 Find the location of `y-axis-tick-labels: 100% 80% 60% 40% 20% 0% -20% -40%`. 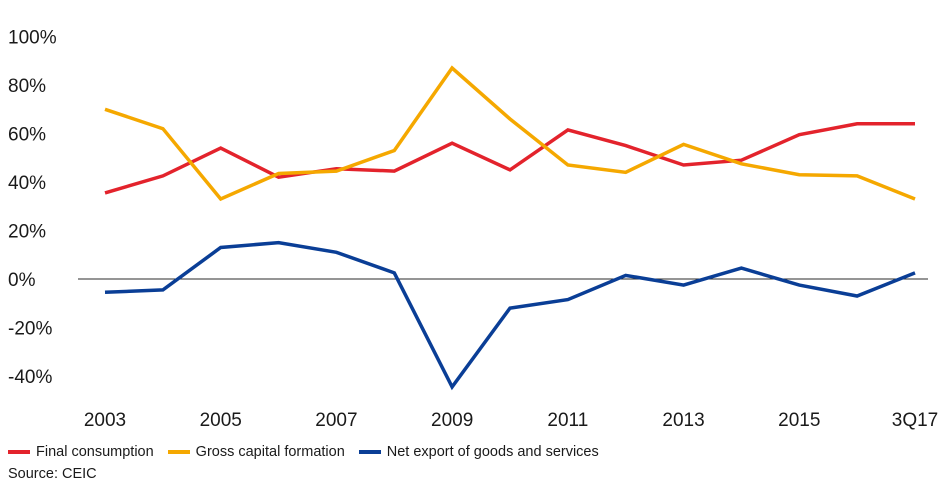

y-axis-tick-labels: 100% 80% 60% 40% 20% 0% -20% -40% is located at coordinates (32, 208).